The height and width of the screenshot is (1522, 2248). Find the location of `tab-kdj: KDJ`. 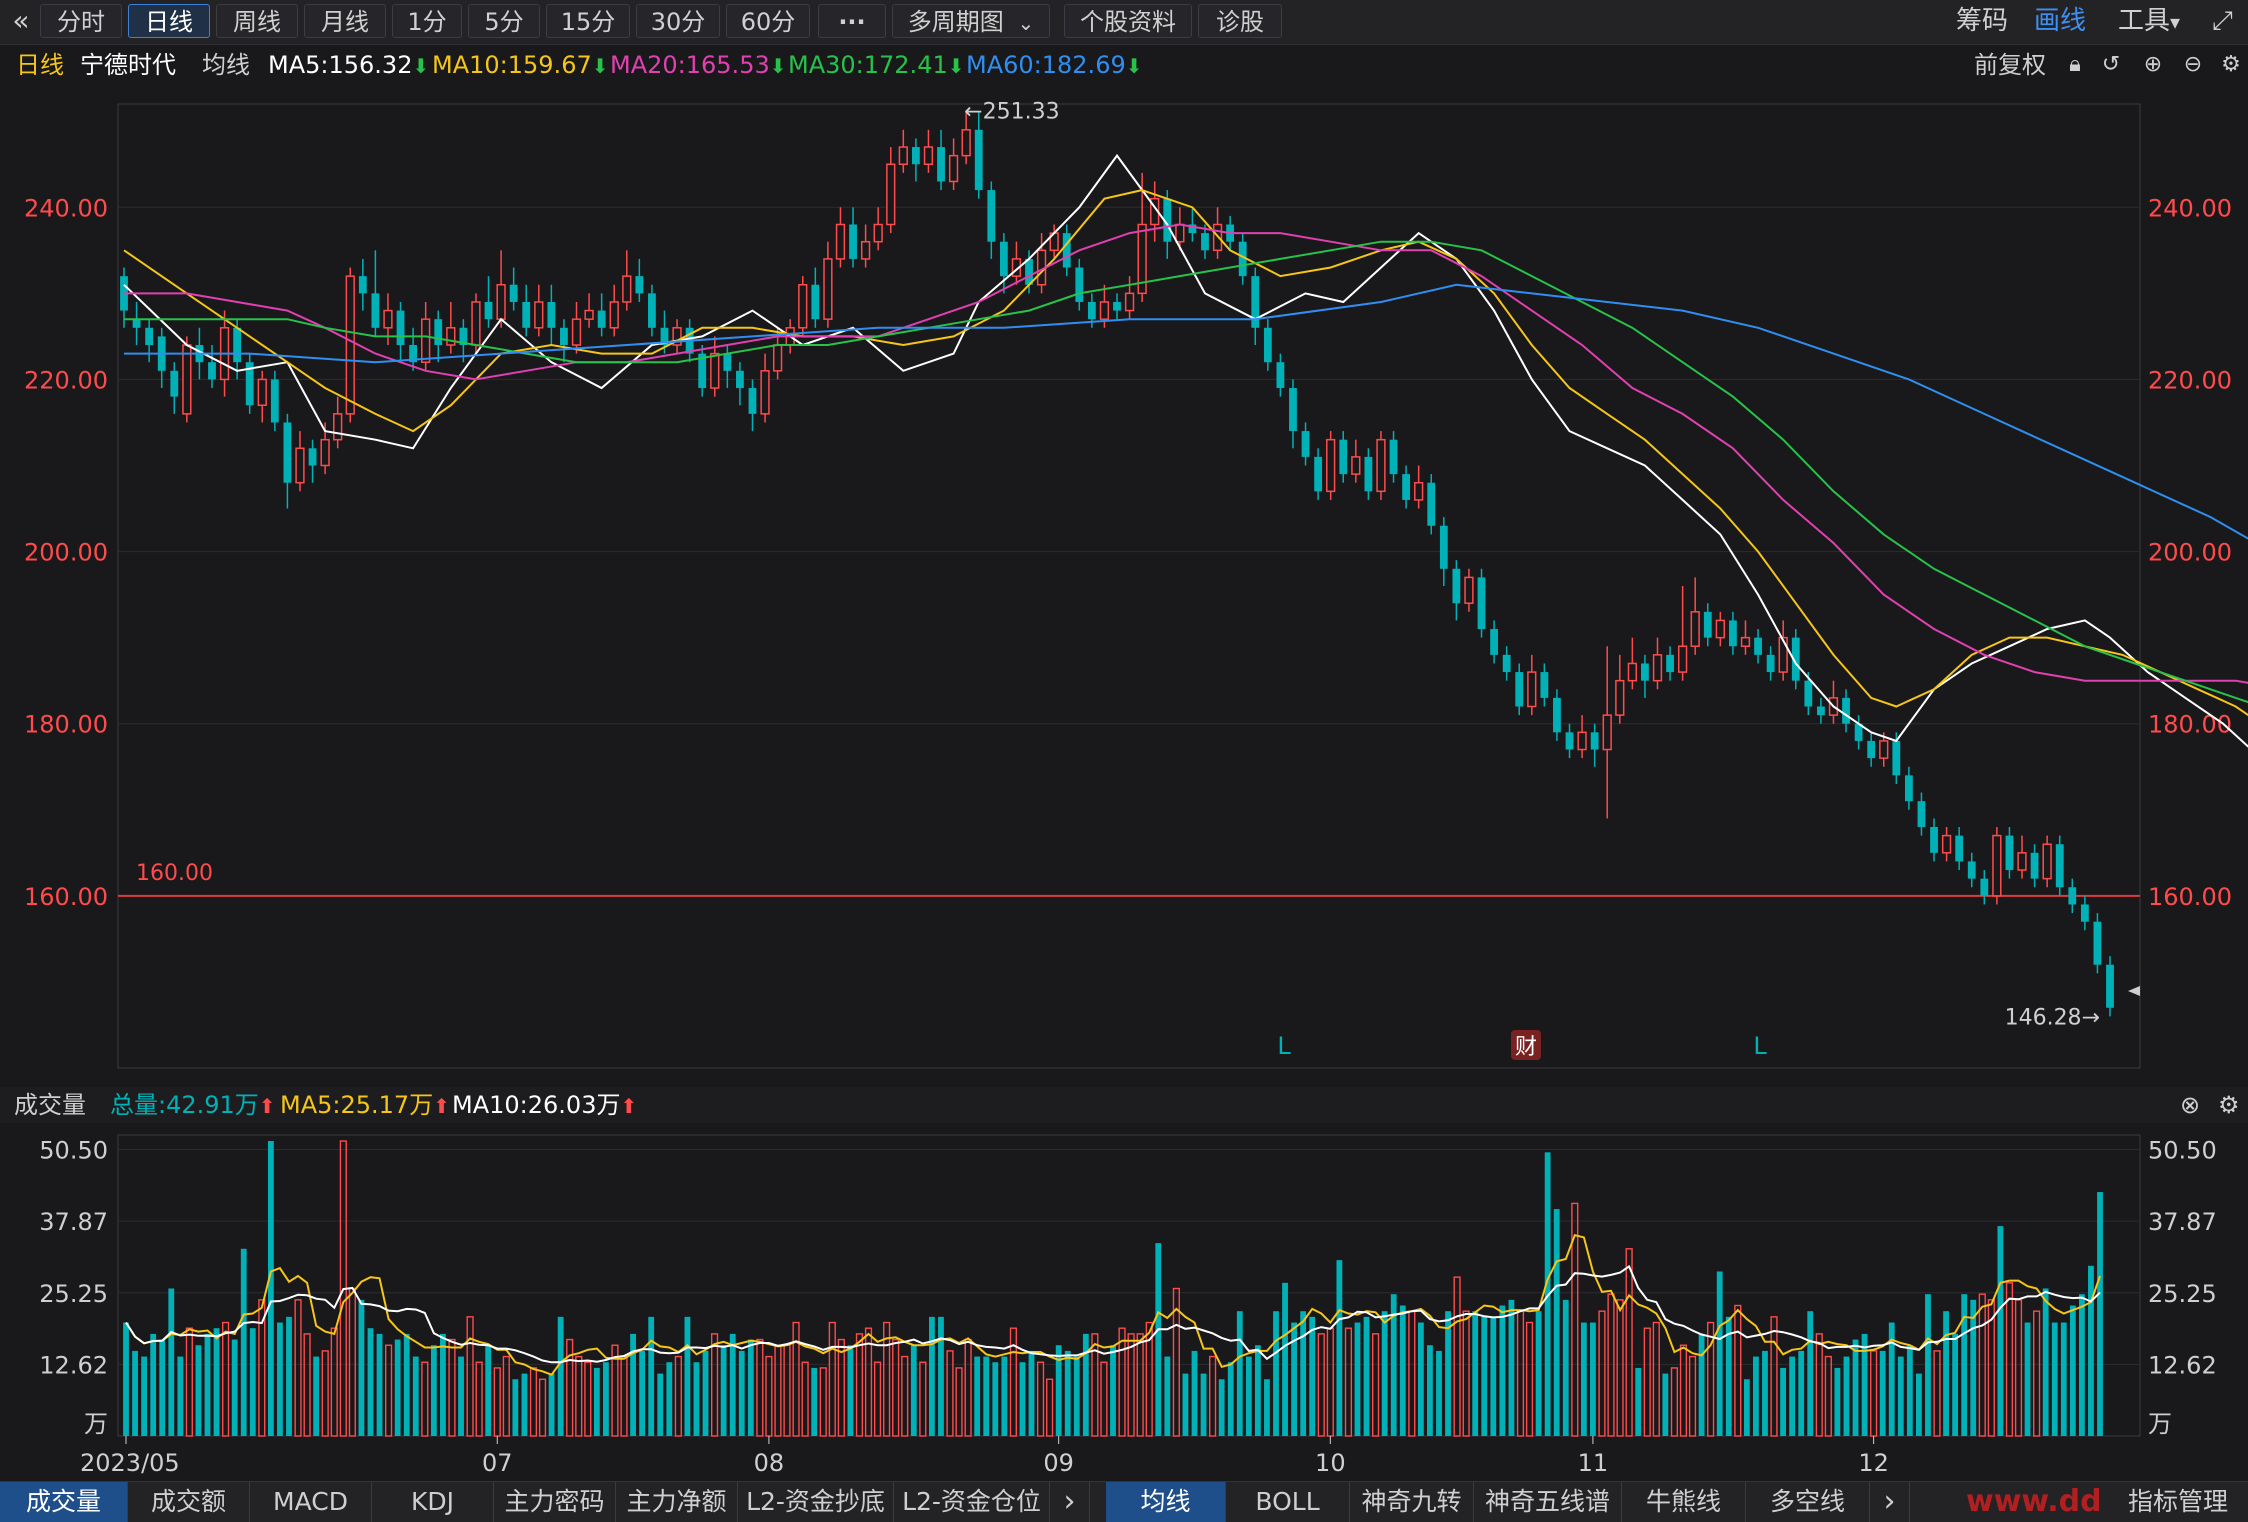

tab-kdj: KDJ is located at coordinates (433, 1502).